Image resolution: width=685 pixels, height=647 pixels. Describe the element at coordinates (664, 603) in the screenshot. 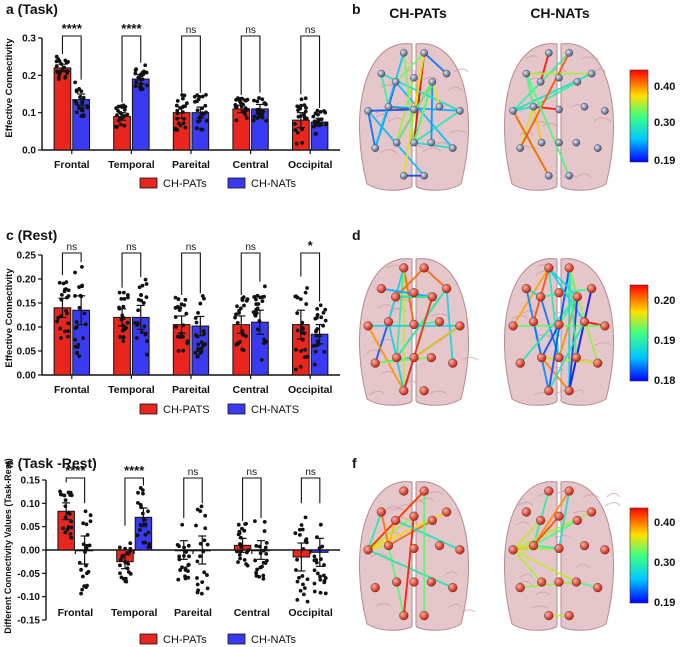

I see `colorbar-f-tick-bottom: 0.19` at that location.